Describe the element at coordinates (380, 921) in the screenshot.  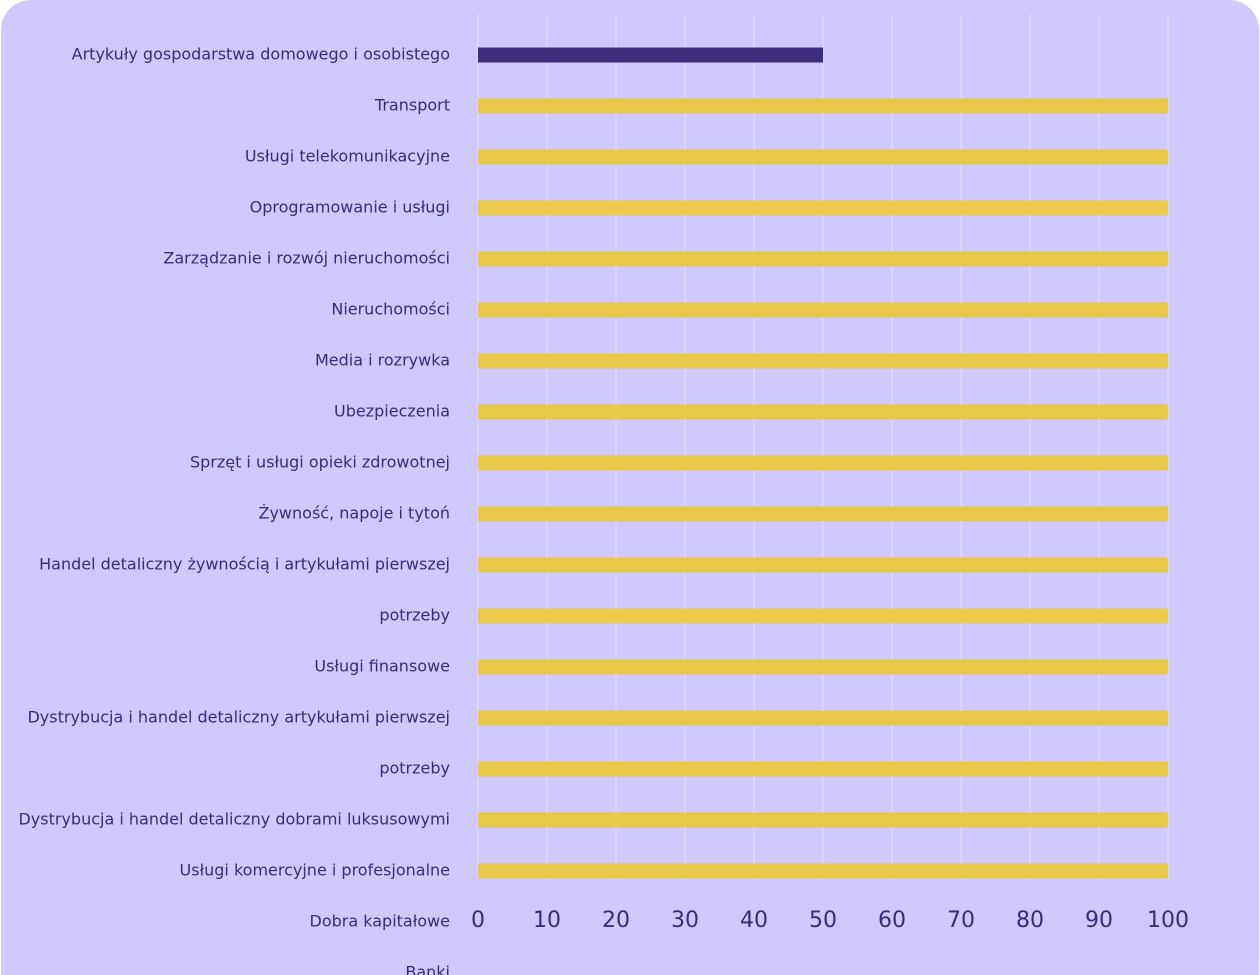
I see `y-tick-label: Dobra kapitałowe` at that location.